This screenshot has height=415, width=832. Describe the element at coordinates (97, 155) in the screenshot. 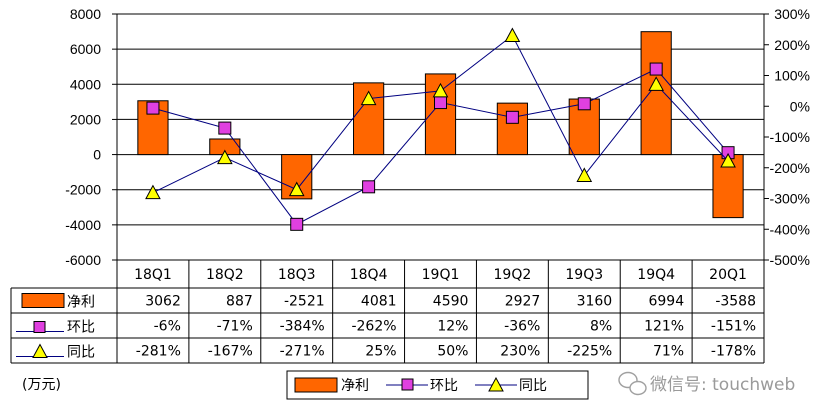

I see `tick-label: 0` at that location.